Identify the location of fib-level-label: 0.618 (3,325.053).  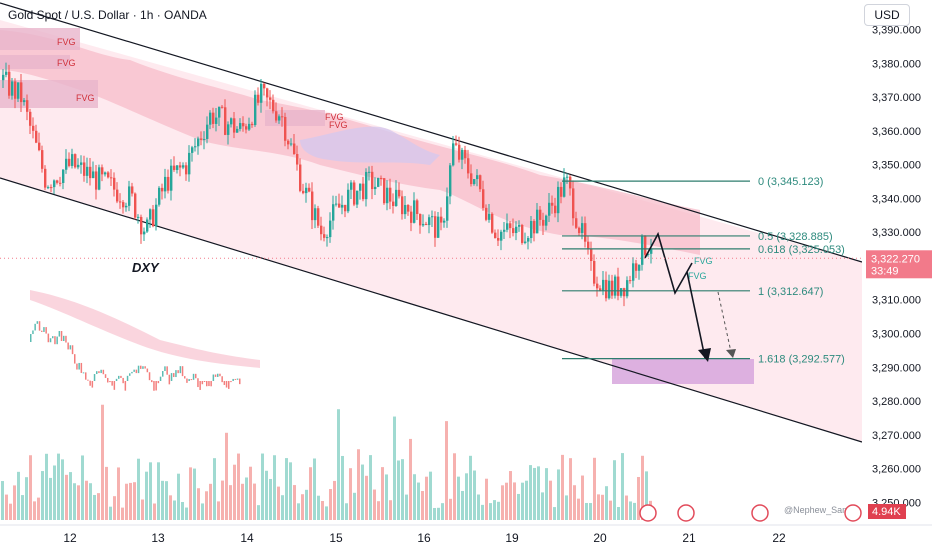
(801, 250).